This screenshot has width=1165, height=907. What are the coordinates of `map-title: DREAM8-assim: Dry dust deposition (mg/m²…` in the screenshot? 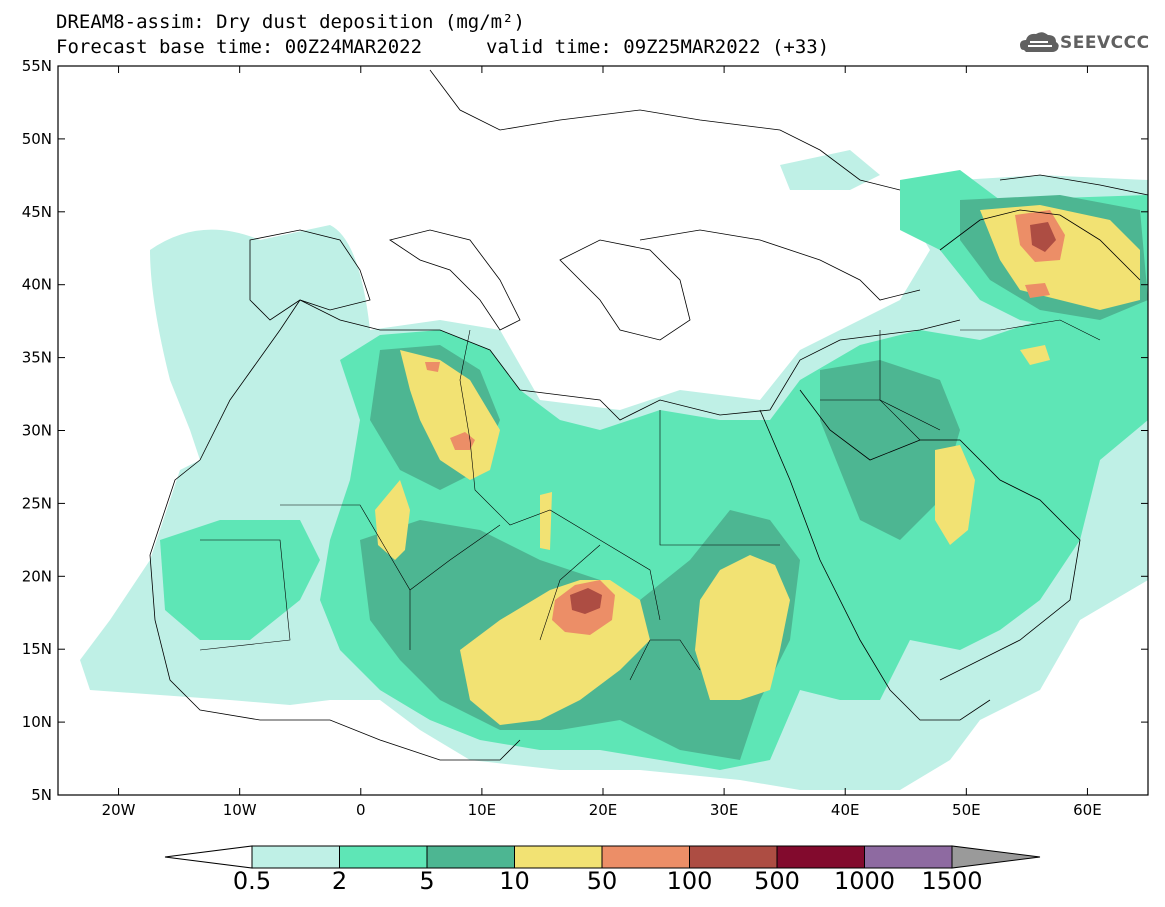 It's located at (290, 22).